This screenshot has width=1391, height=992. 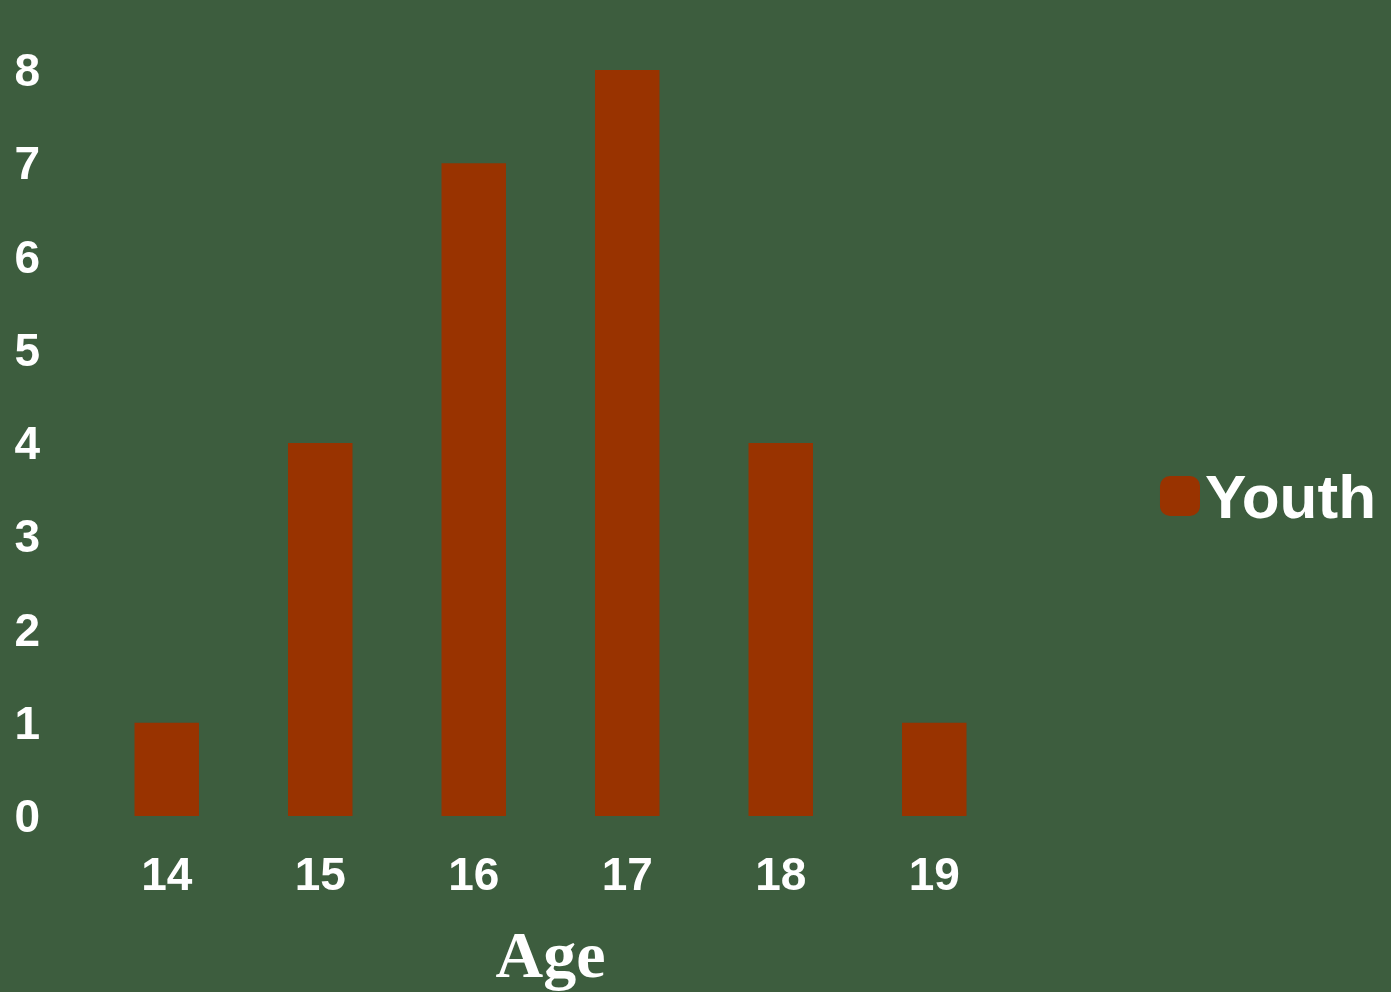 What do you see at coordinates (627, 874) in the screenshot?
I see `x-tick-label: 17` at bounding box center [627, 874].